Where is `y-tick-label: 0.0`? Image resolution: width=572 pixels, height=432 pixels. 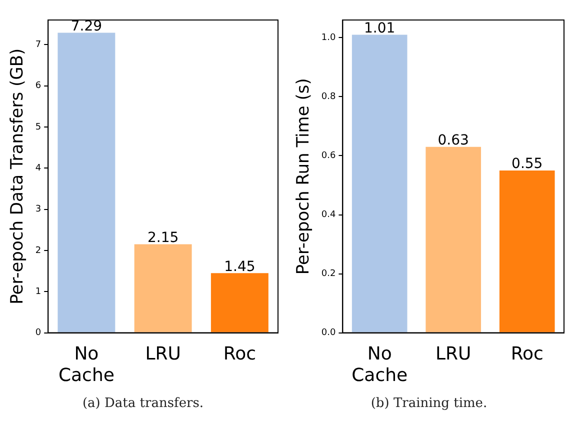
y-tick-label: 0.0 is located at coordinates (328, 333).